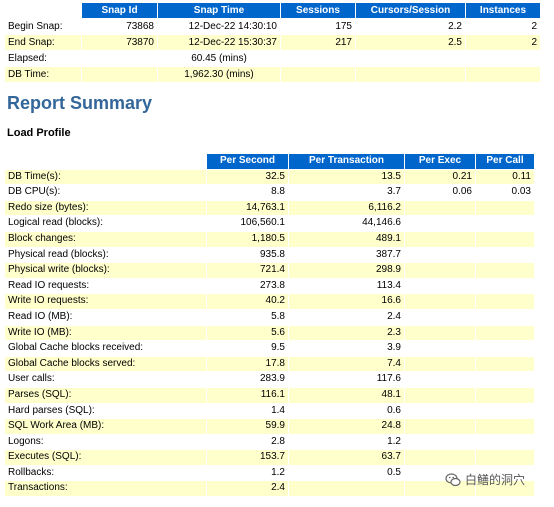  I want to click on per-second-cell: 17.8, so click(247, 364).